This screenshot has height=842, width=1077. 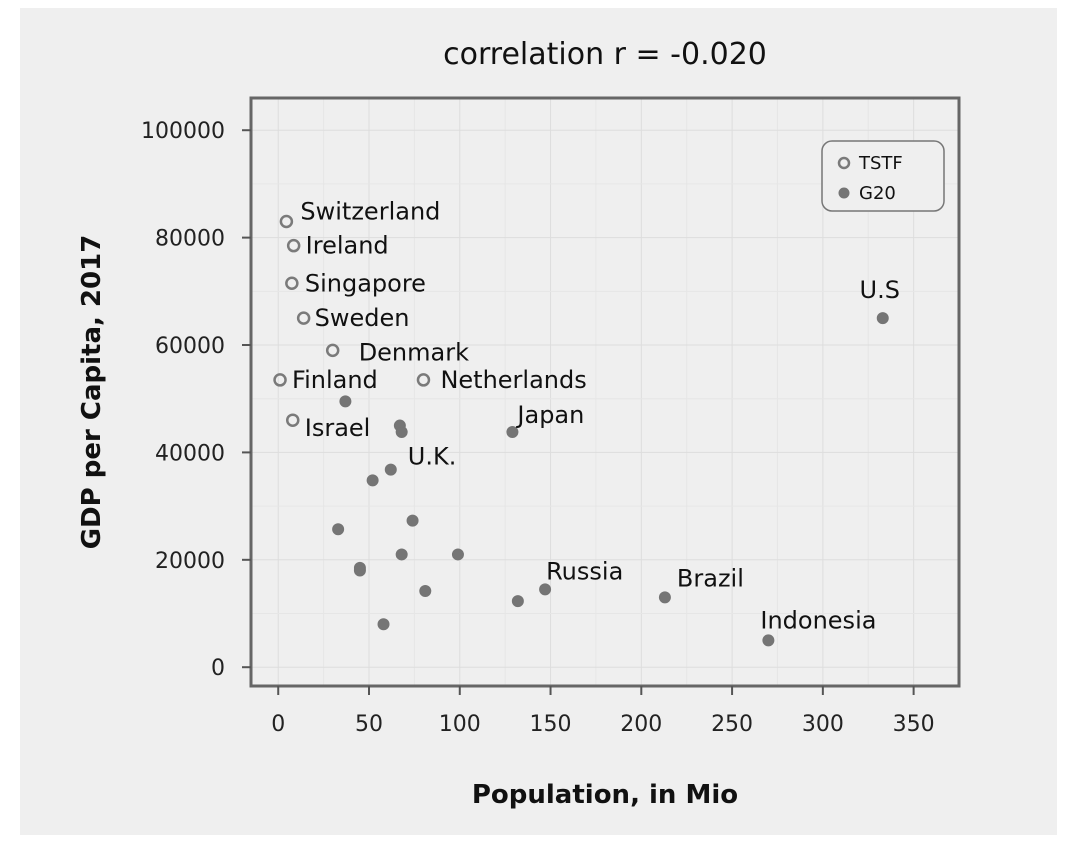 I want to click on point-label: Finland, so click(x=335, y=380).